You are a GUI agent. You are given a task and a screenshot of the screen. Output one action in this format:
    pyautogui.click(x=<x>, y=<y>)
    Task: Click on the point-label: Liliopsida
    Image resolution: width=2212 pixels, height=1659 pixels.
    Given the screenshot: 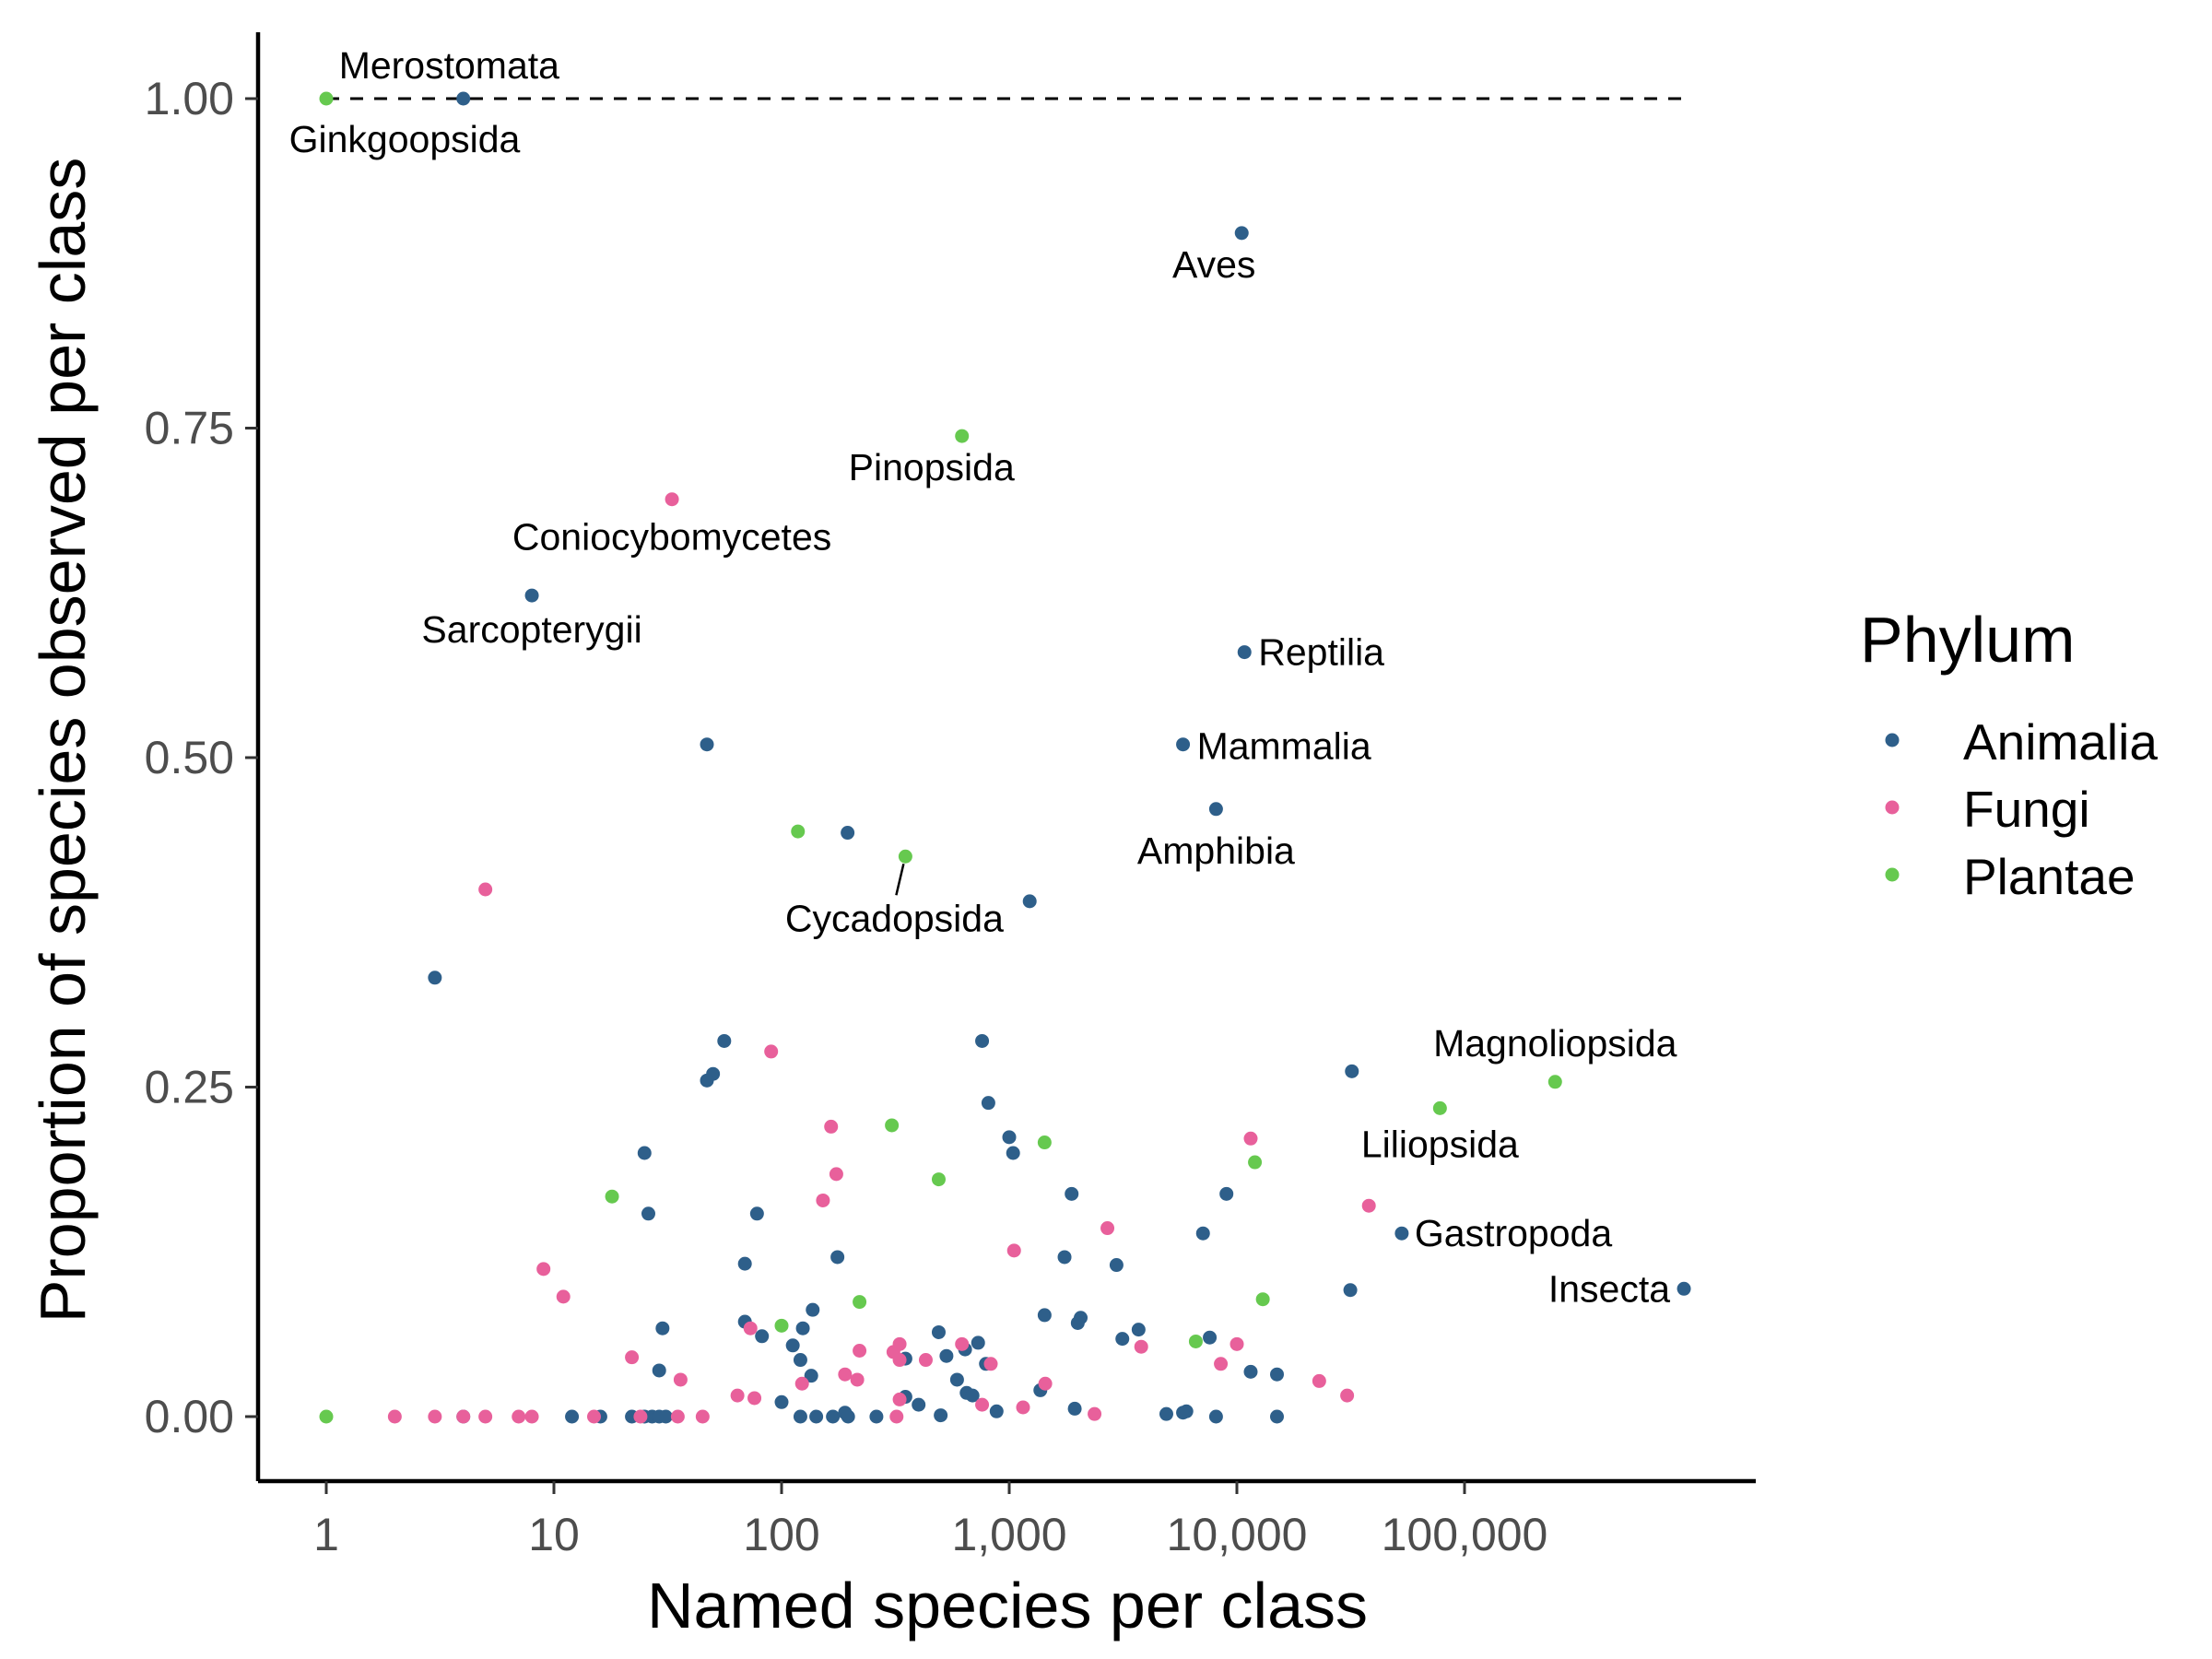 What is the action you would take?
    pyautogui.click(x=1440, y=1144)
    